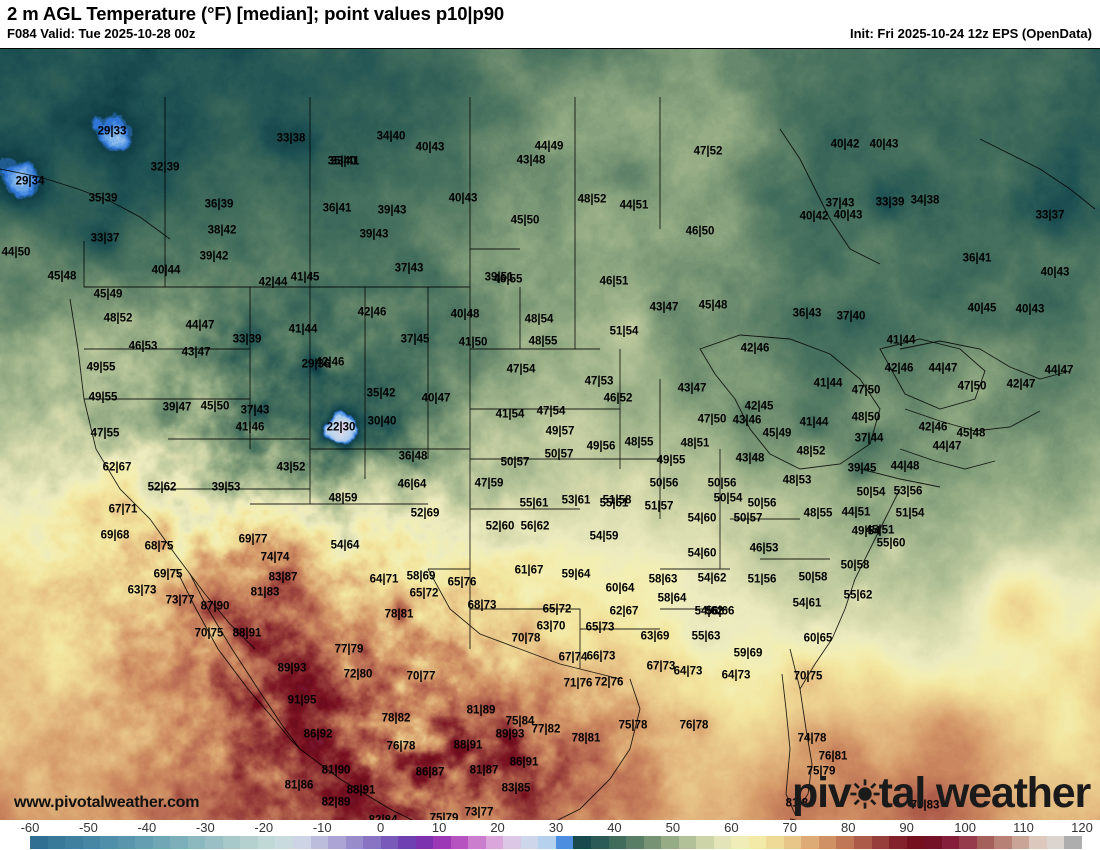 This screenshot has width=1100, height=850. What do you see at coordinates (985, 793) in the screenshot?
I see `brand-logo-text-2: tal weather` at bounding box center [985, 793].